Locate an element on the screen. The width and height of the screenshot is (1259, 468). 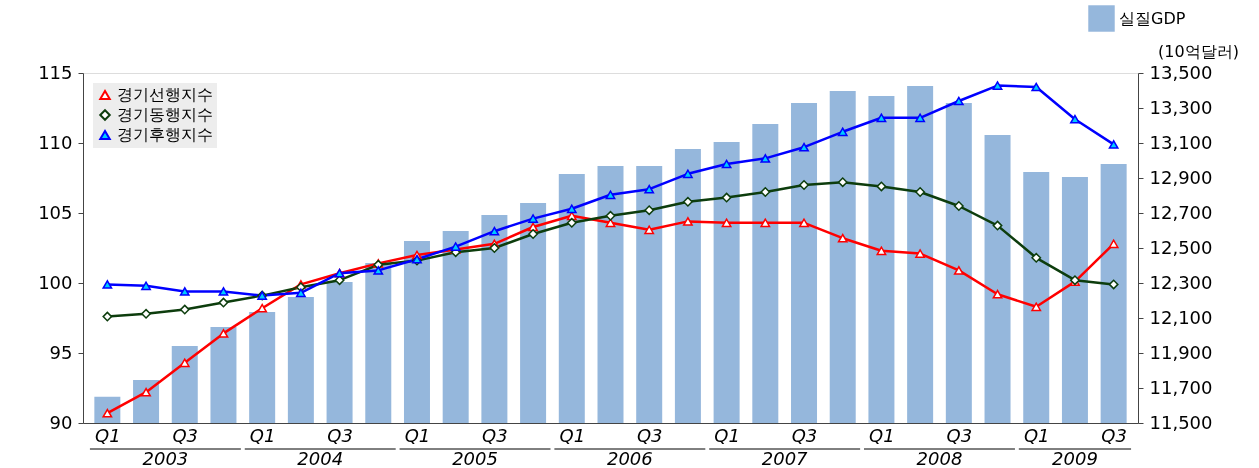
y-tick-label: 95 is located at coordinates (61, 352).